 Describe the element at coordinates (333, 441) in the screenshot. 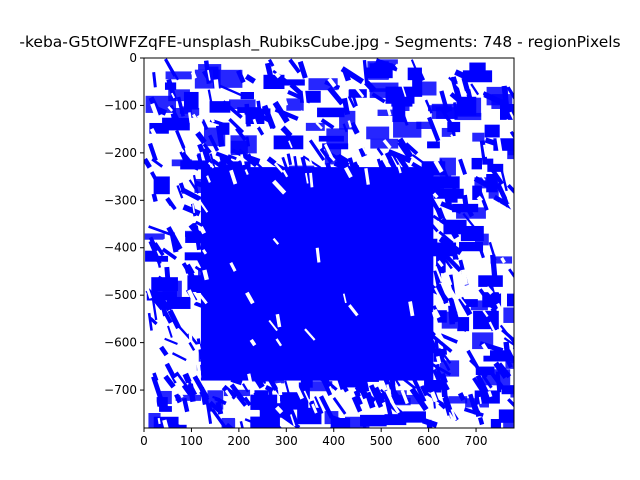

I see `x-tick-label: 400` at that location.